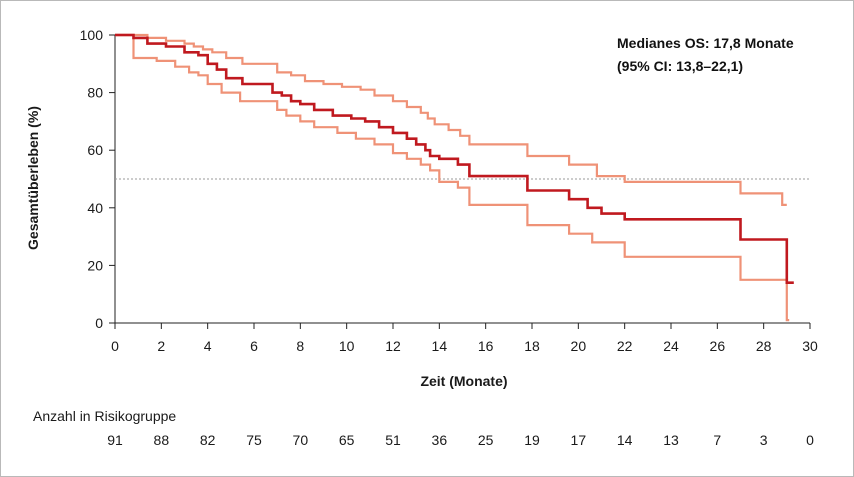 The width and height of the screenshot is (854, 477). What do you see at coordinates (463, 381) in the screenshot?
I see `x-axis-title: Zeit (Monate)` at bounding box center [463, 381].